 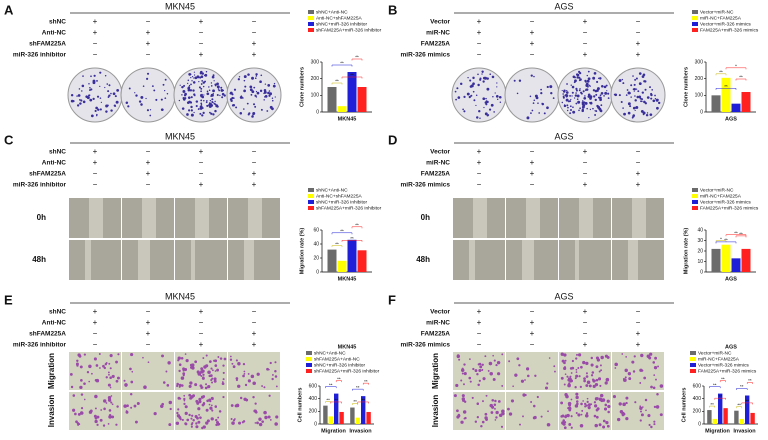 I want to click on wound-gap, so click(x=633, y=260).